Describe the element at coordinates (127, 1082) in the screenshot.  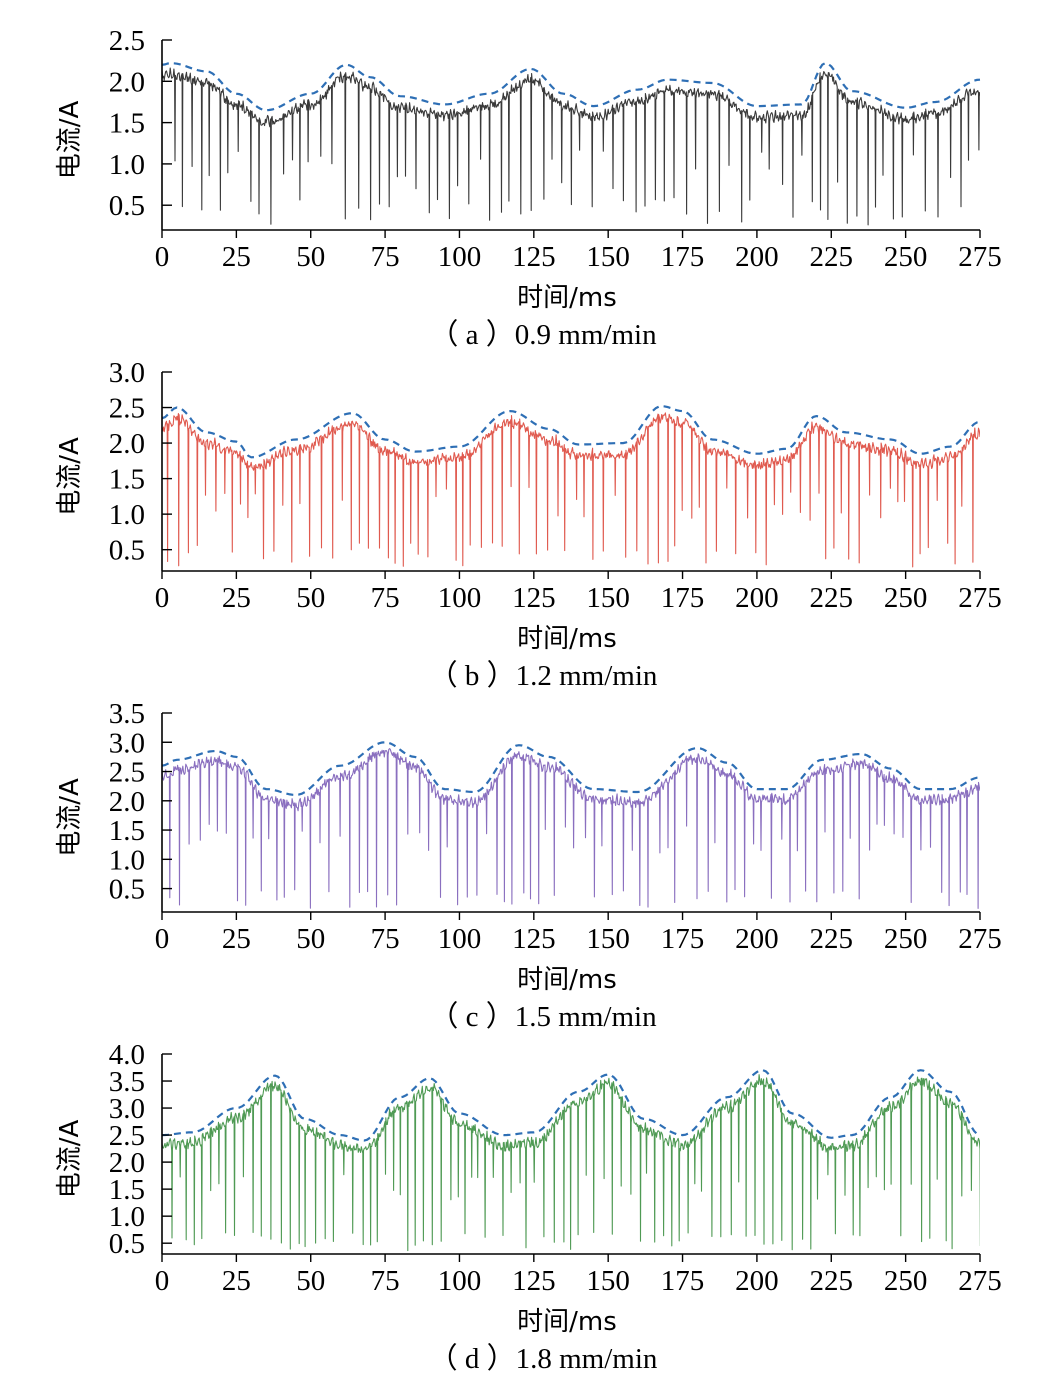
I see `y-tick-label-d: 3.5` at that location.